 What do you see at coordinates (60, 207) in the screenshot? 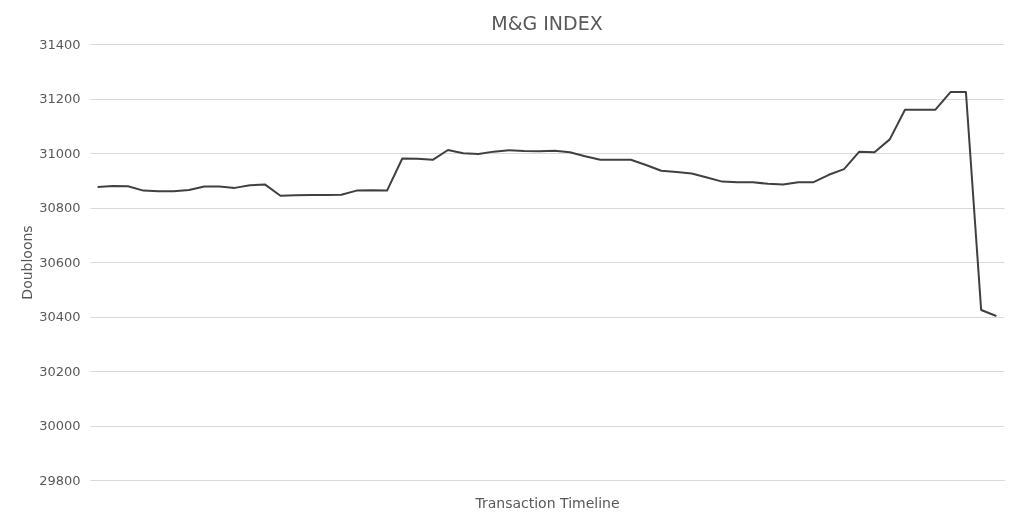
I see `y-tick-label: 30800` at bounding box center [60, 207].